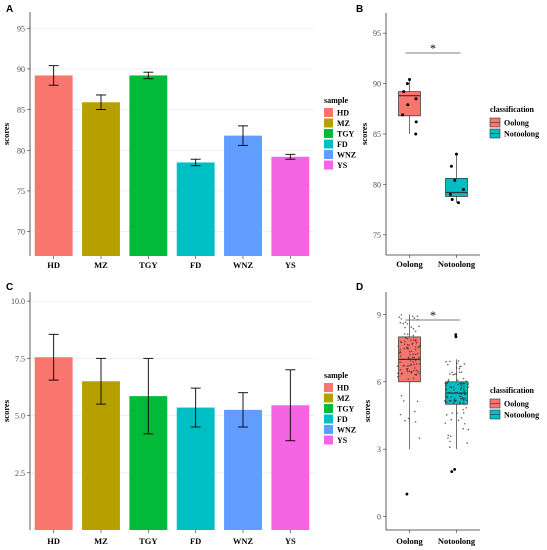 The width and height of the screenshot is (547, 550). What do you see at coordinates (377, 235) in the screenshot?
I see `panel-b-ytick-label: 75` at bounding box center [377, 235].